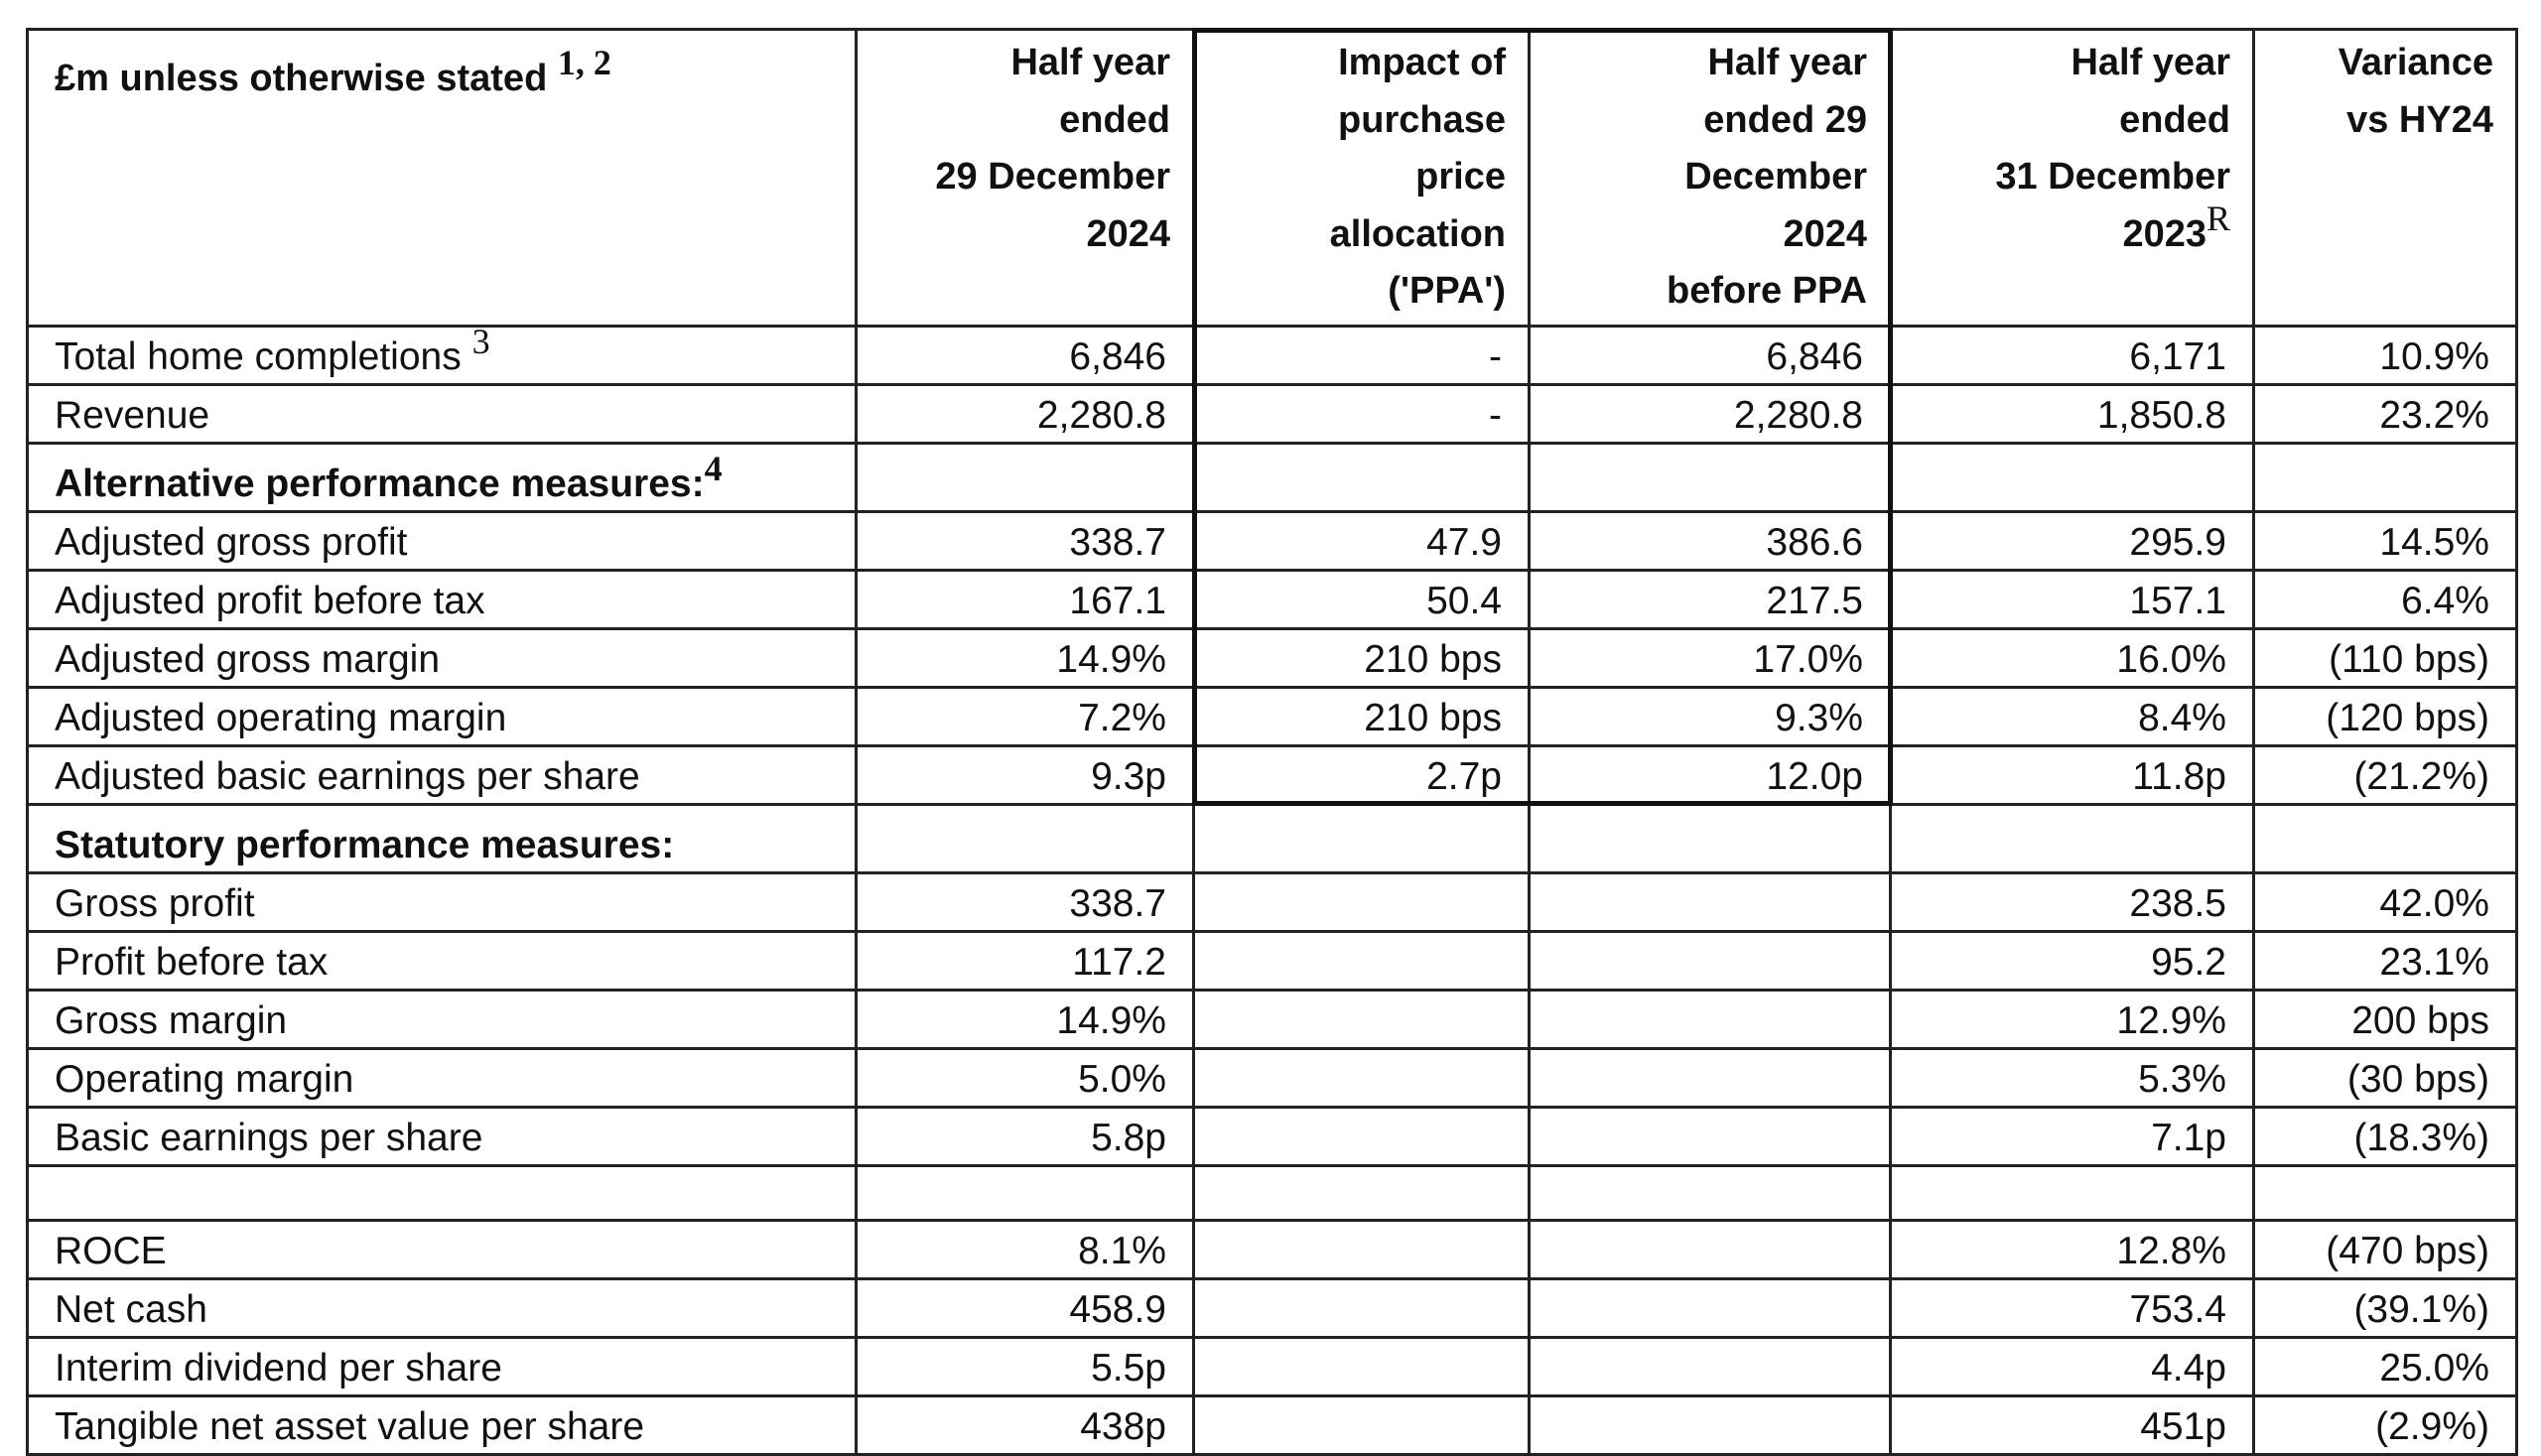 Image resolution: width=2541 pixels, height=1456 pixels. I want to click on value-cell-col-5: 42.0%, so click(2385, 901).